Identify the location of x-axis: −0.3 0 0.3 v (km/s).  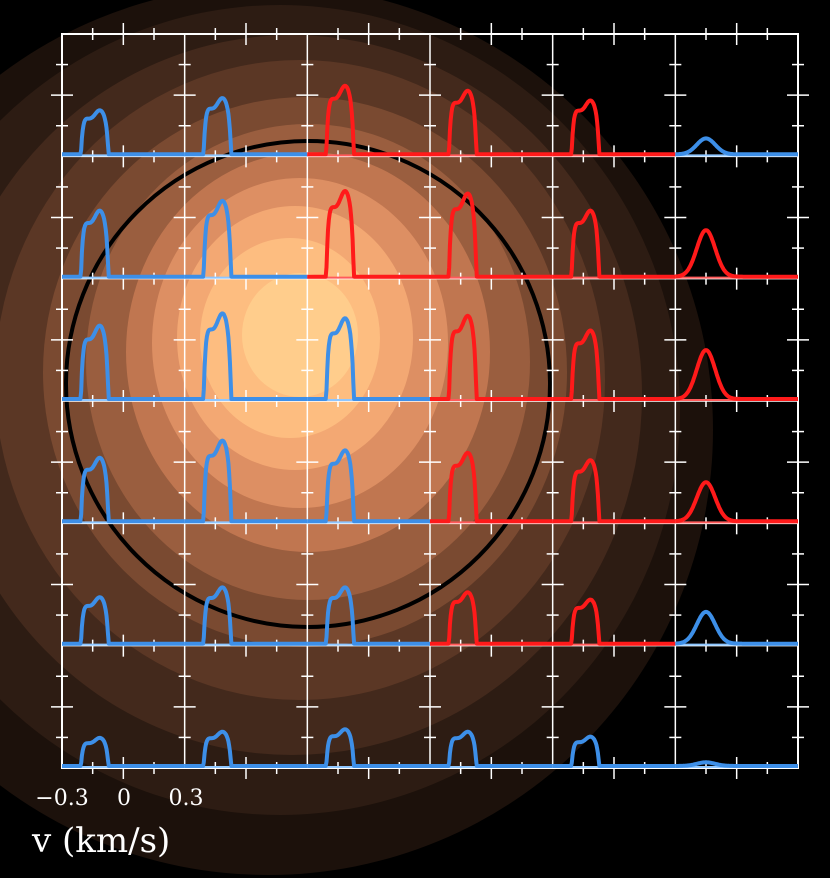
(117, 823).